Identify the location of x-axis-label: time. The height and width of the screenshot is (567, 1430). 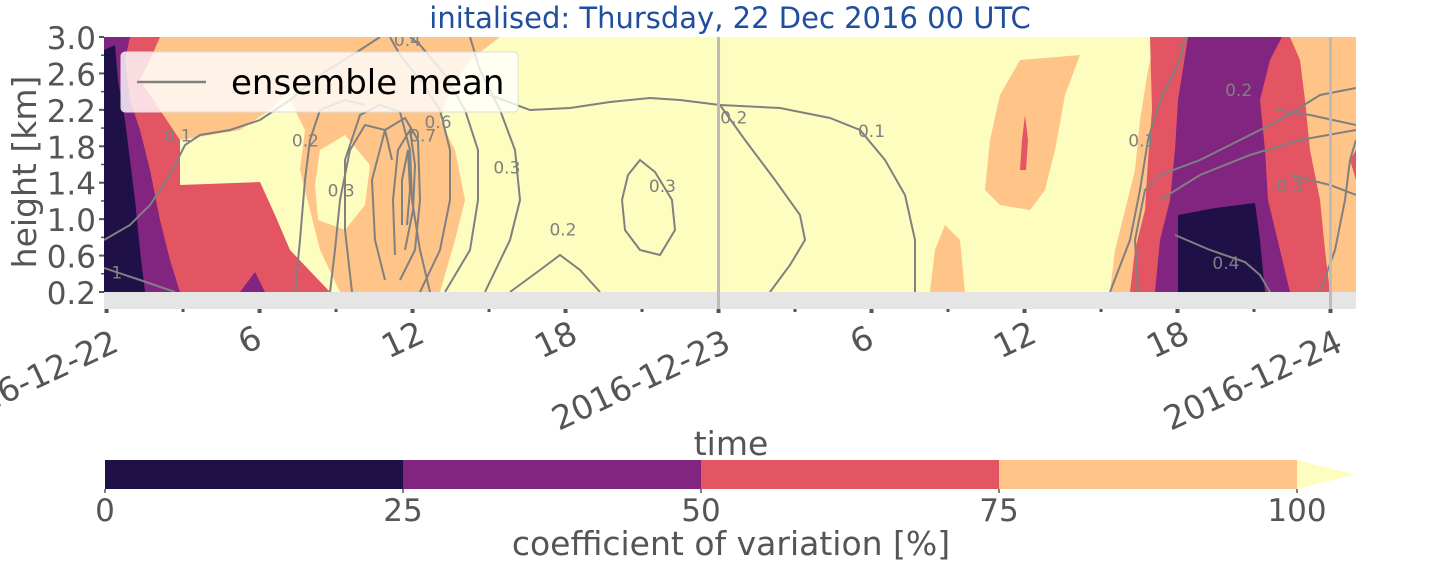
(731, 443).